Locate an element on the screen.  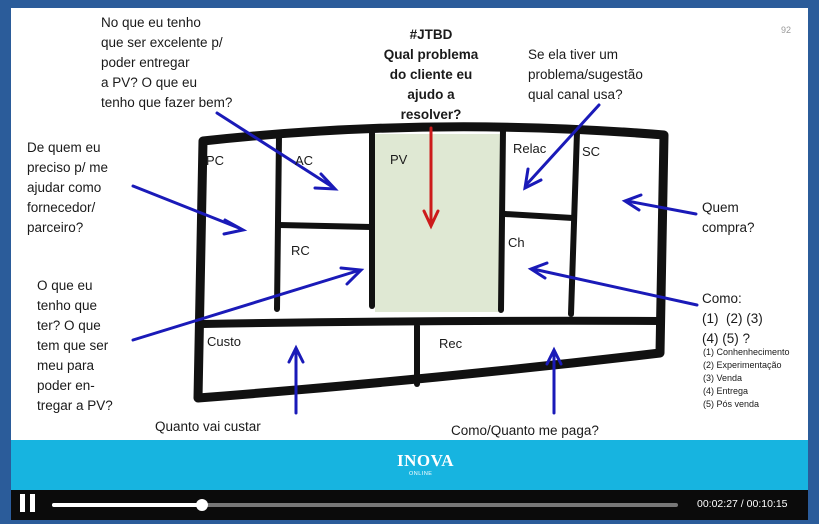
label-custo: Custo is located at coordinates (224, 341).